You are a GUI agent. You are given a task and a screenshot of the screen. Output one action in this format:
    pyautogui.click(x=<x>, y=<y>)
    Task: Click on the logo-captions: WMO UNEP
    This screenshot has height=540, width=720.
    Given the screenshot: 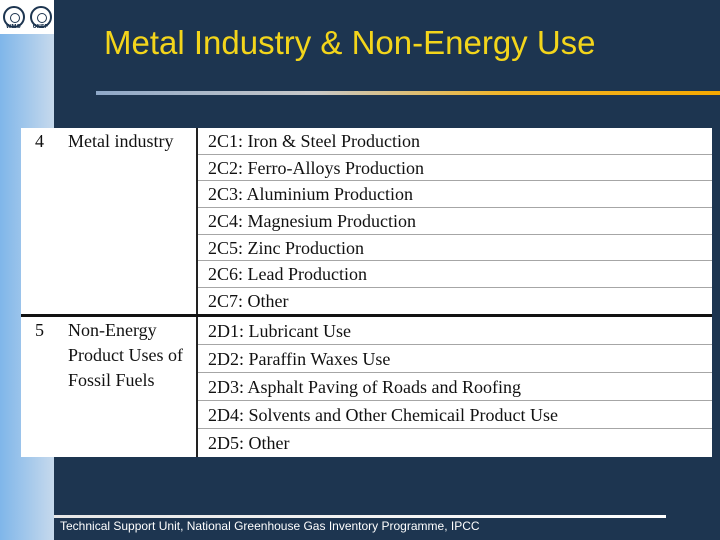 What is the action you would take?
    pyautogui.click(x=27, y=29)
    